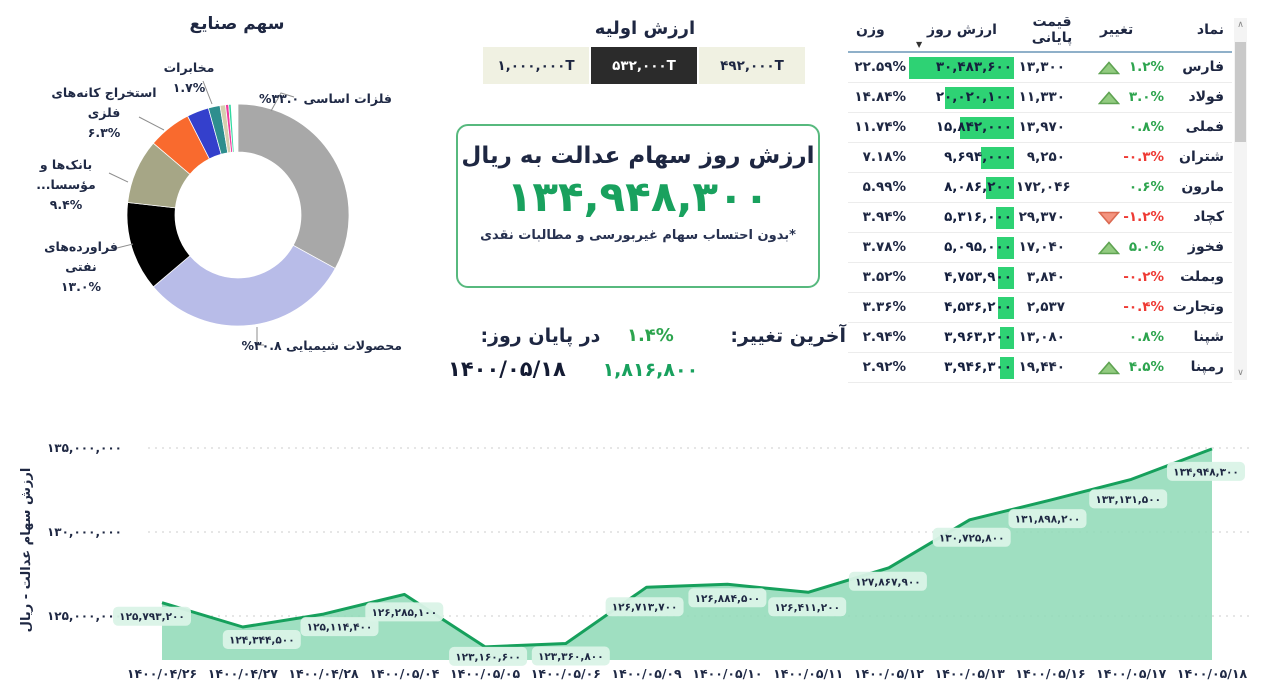 The width and height of the screenshot is (1280, 692). Describe the element at coordinates (650, 335) in the screenshot. I see `last-change-percent: ۱.۴%` at that location.